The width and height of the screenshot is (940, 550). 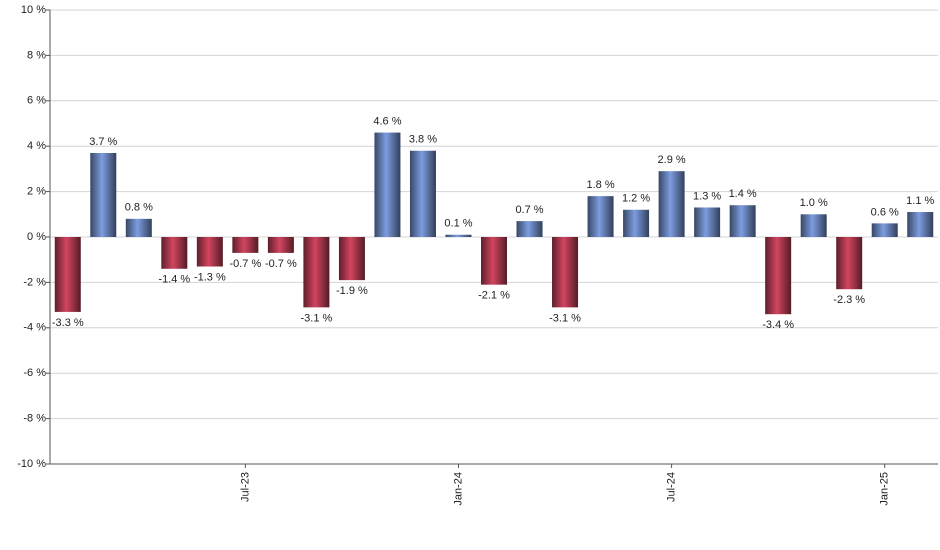 I want to click on y-tick-label: 0 %, so click(x=36, y=237).